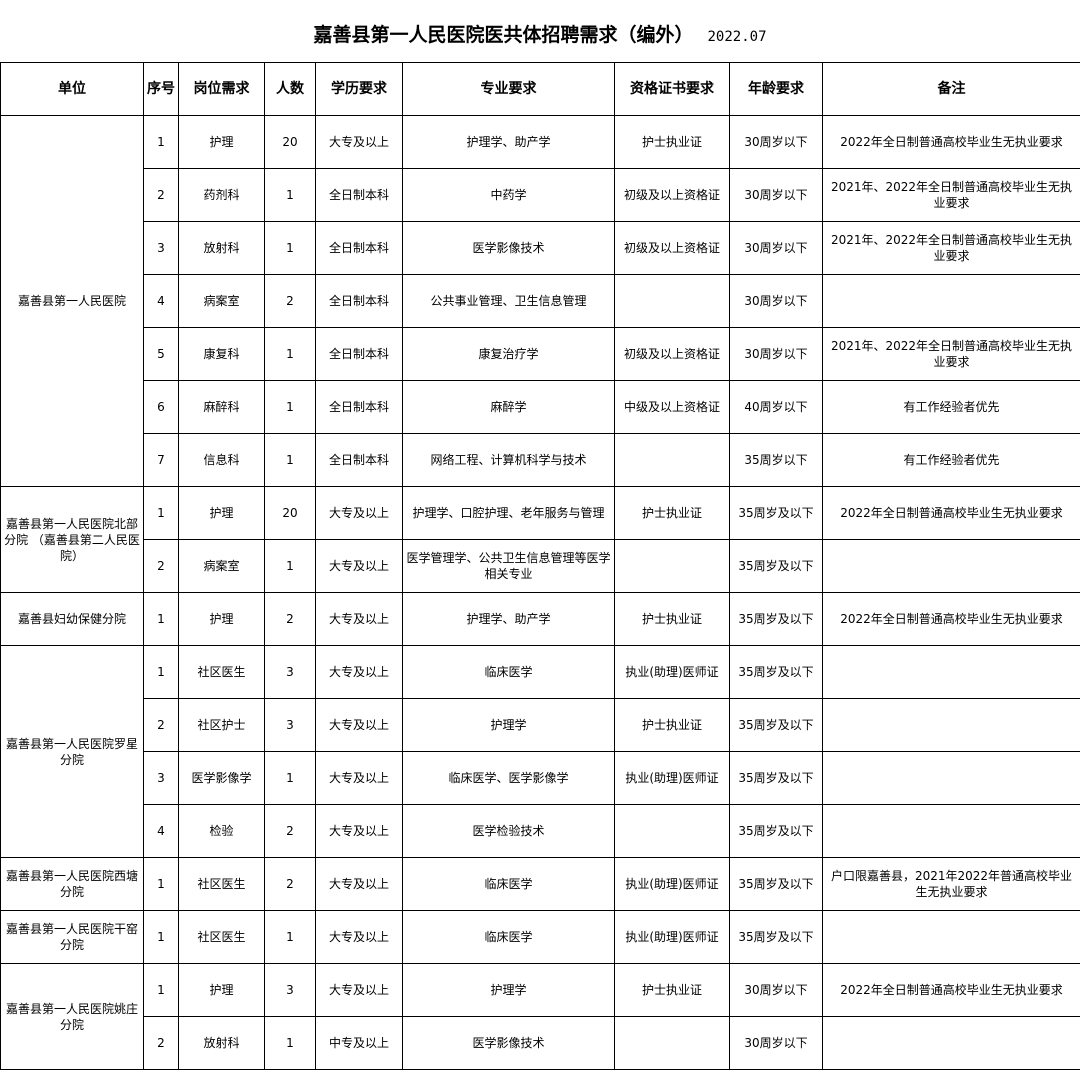  Describe the element at coordinates (508, 354) in the screenshot. I see `cell-major: 康复治疗学` at that location.